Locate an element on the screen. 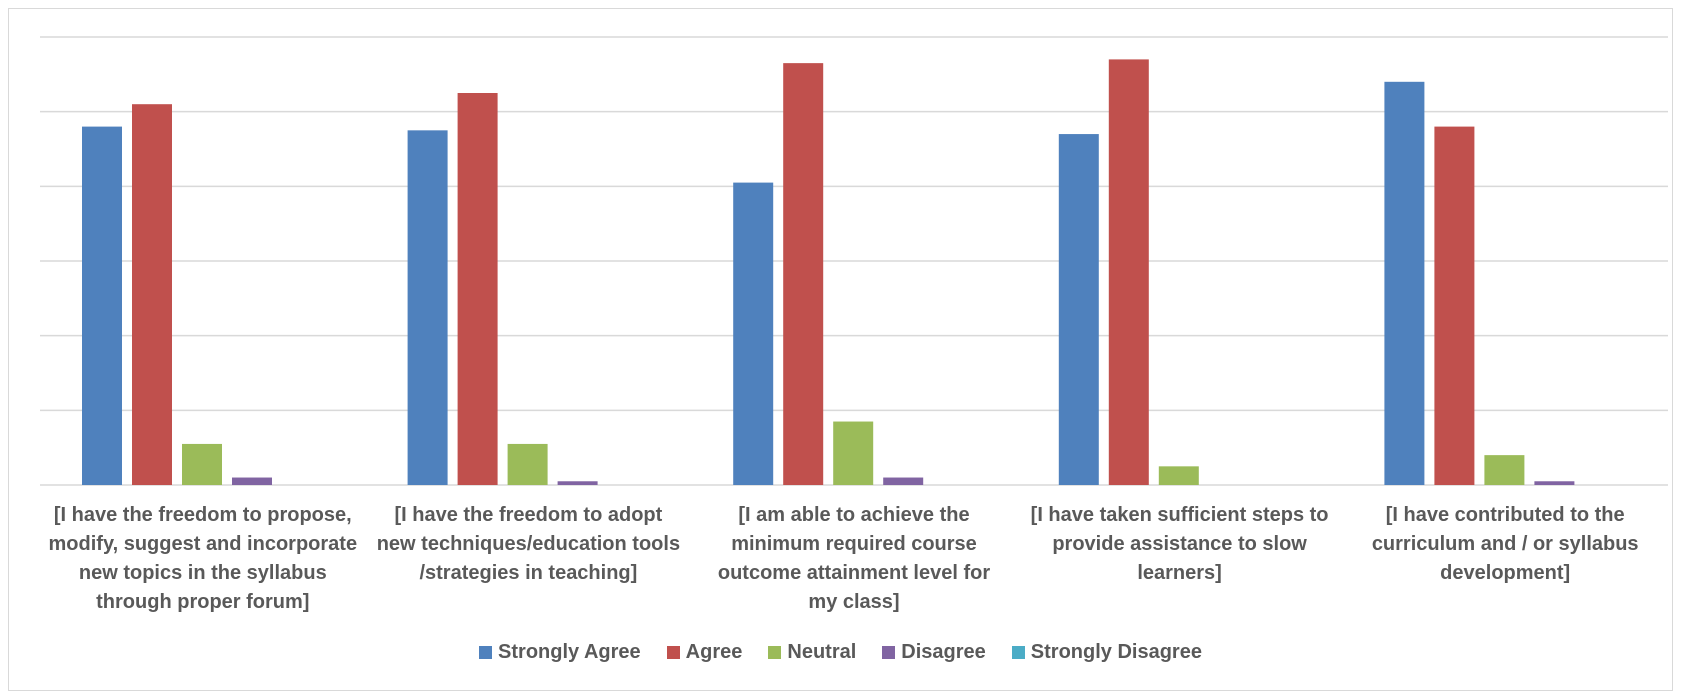  category-label-line: new topics in the syllabus is located at coordinates (202, 573).